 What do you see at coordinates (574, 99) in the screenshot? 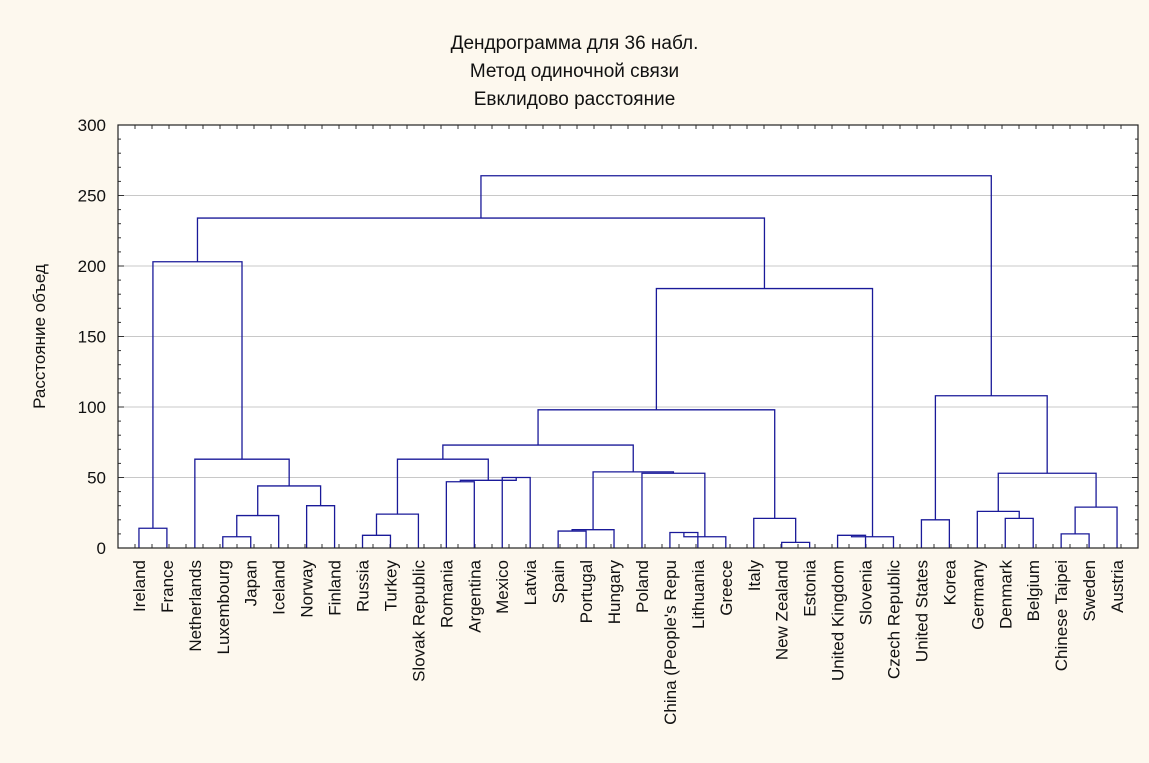
I see `title-line-3: Евклидово расстояние` at bounding box center [574, 99].